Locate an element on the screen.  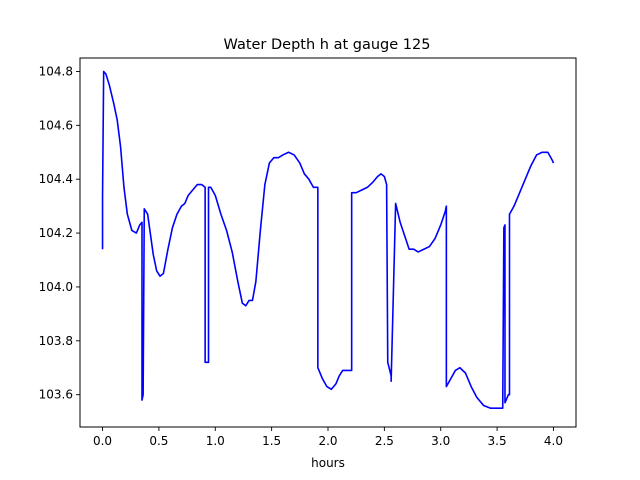
y-tick-label: 103.8 is located at coordinates (56, 341).